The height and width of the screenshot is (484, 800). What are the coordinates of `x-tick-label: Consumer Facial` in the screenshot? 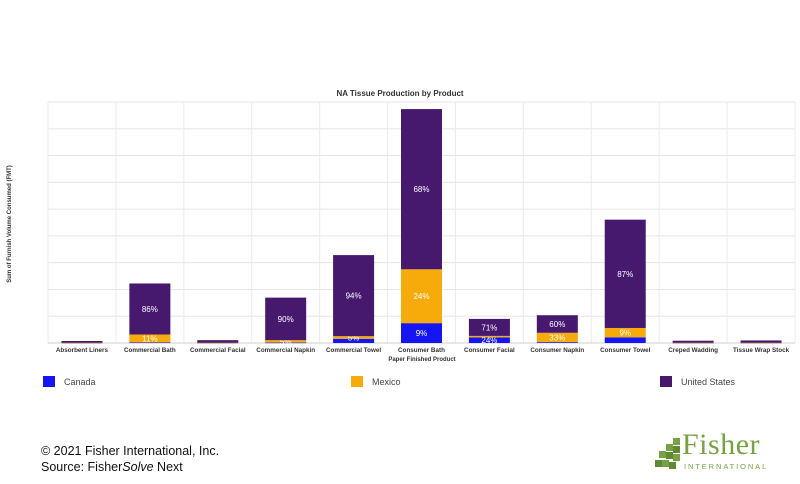 It's located at (489, 350).